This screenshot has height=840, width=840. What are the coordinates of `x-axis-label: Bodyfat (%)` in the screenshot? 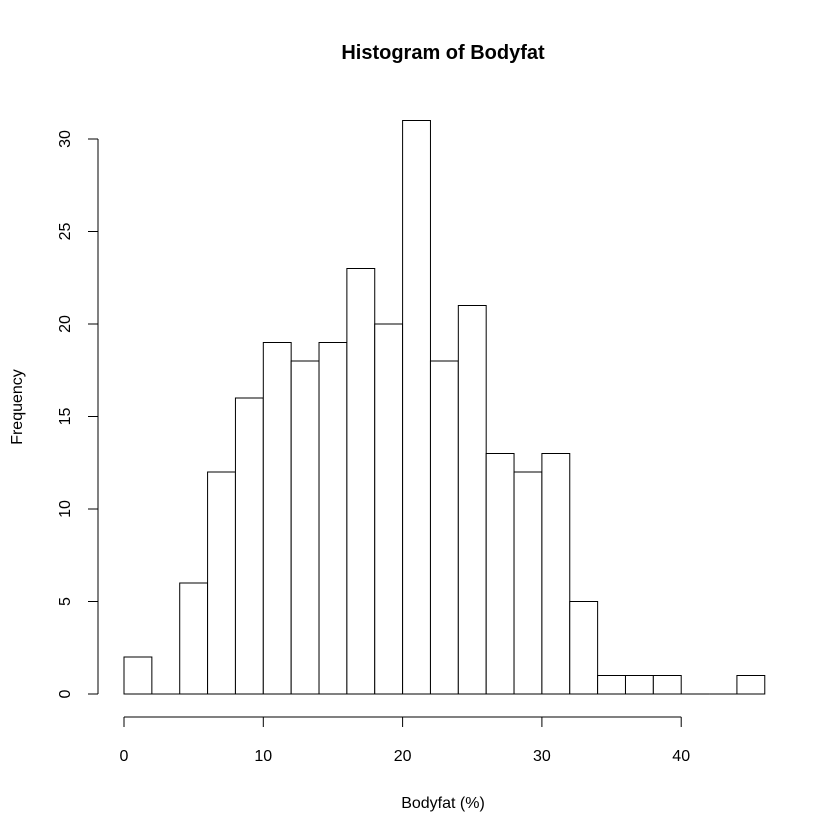 It's located at (443, 803).